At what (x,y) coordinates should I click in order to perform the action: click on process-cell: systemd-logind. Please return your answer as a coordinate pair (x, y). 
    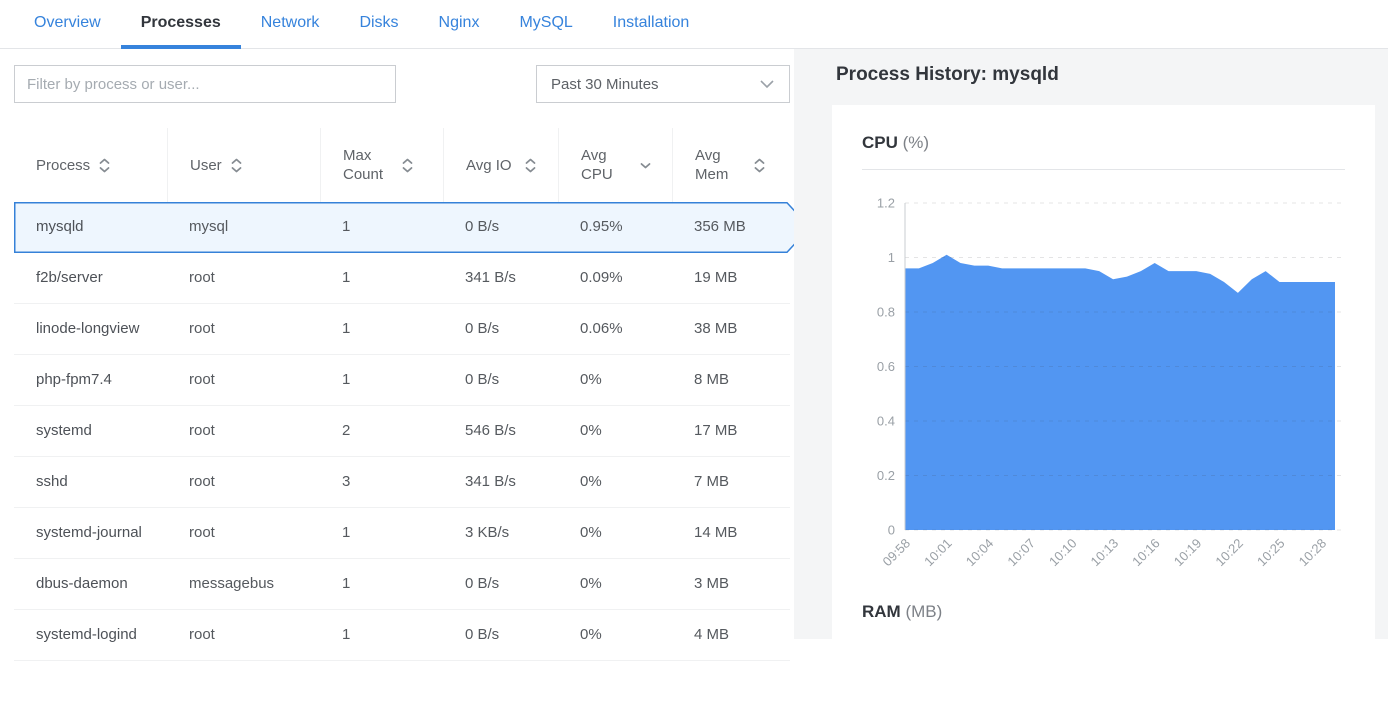
    Looking at the image, I should click on (86, 634).